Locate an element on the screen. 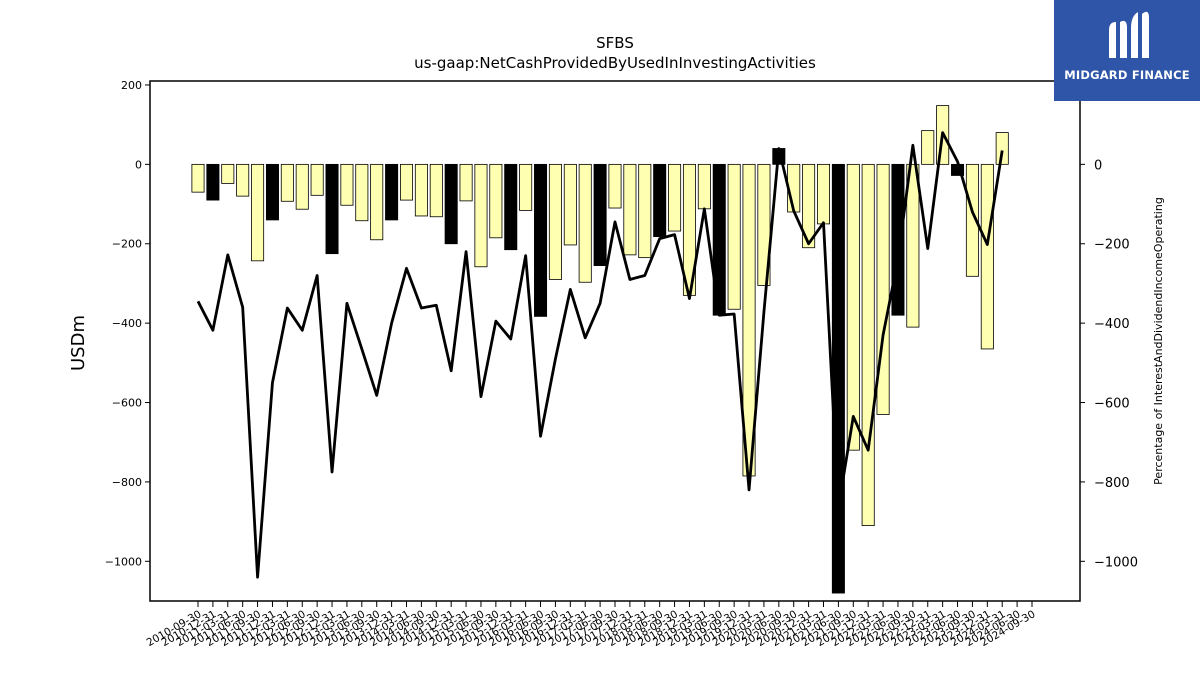  y-tick-label: 200 is located at coordinates (131, 85).